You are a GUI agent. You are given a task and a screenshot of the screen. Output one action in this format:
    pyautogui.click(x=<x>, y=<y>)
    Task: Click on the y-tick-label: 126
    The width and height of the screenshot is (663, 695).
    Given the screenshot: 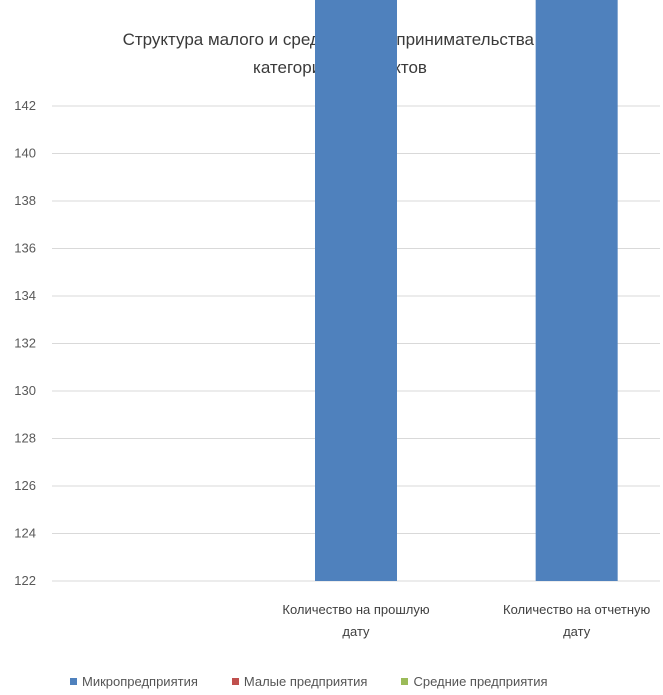 What is the action you would take?
    pyautogui.click(x=25, y=485)
    